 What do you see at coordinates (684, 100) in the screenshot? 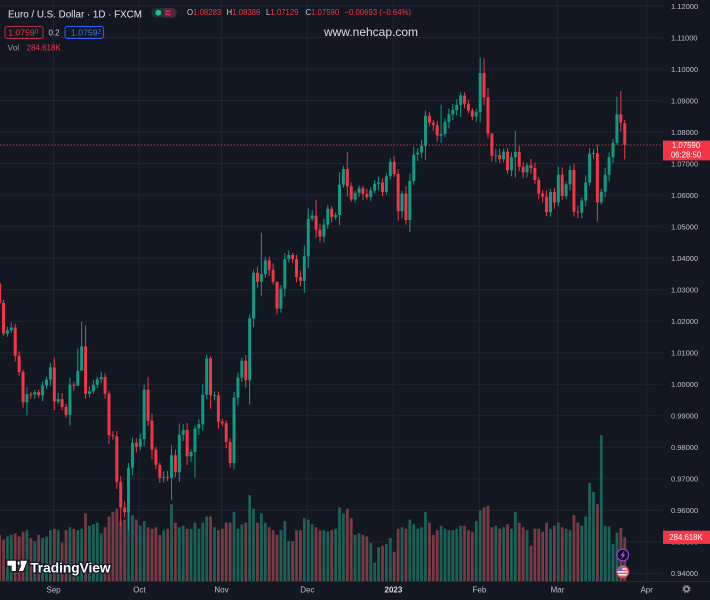
I see `svg-text: 1.09000` at bounding box center [684, 100].